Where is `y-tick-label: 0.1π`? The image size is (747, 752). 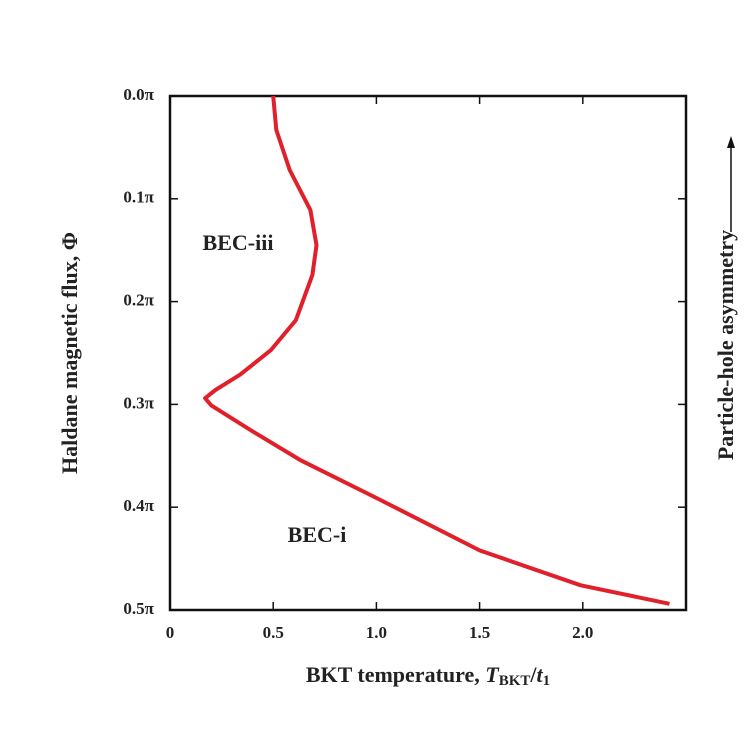 y-tick-label: 0.1π is located at coordinates (138, 197).